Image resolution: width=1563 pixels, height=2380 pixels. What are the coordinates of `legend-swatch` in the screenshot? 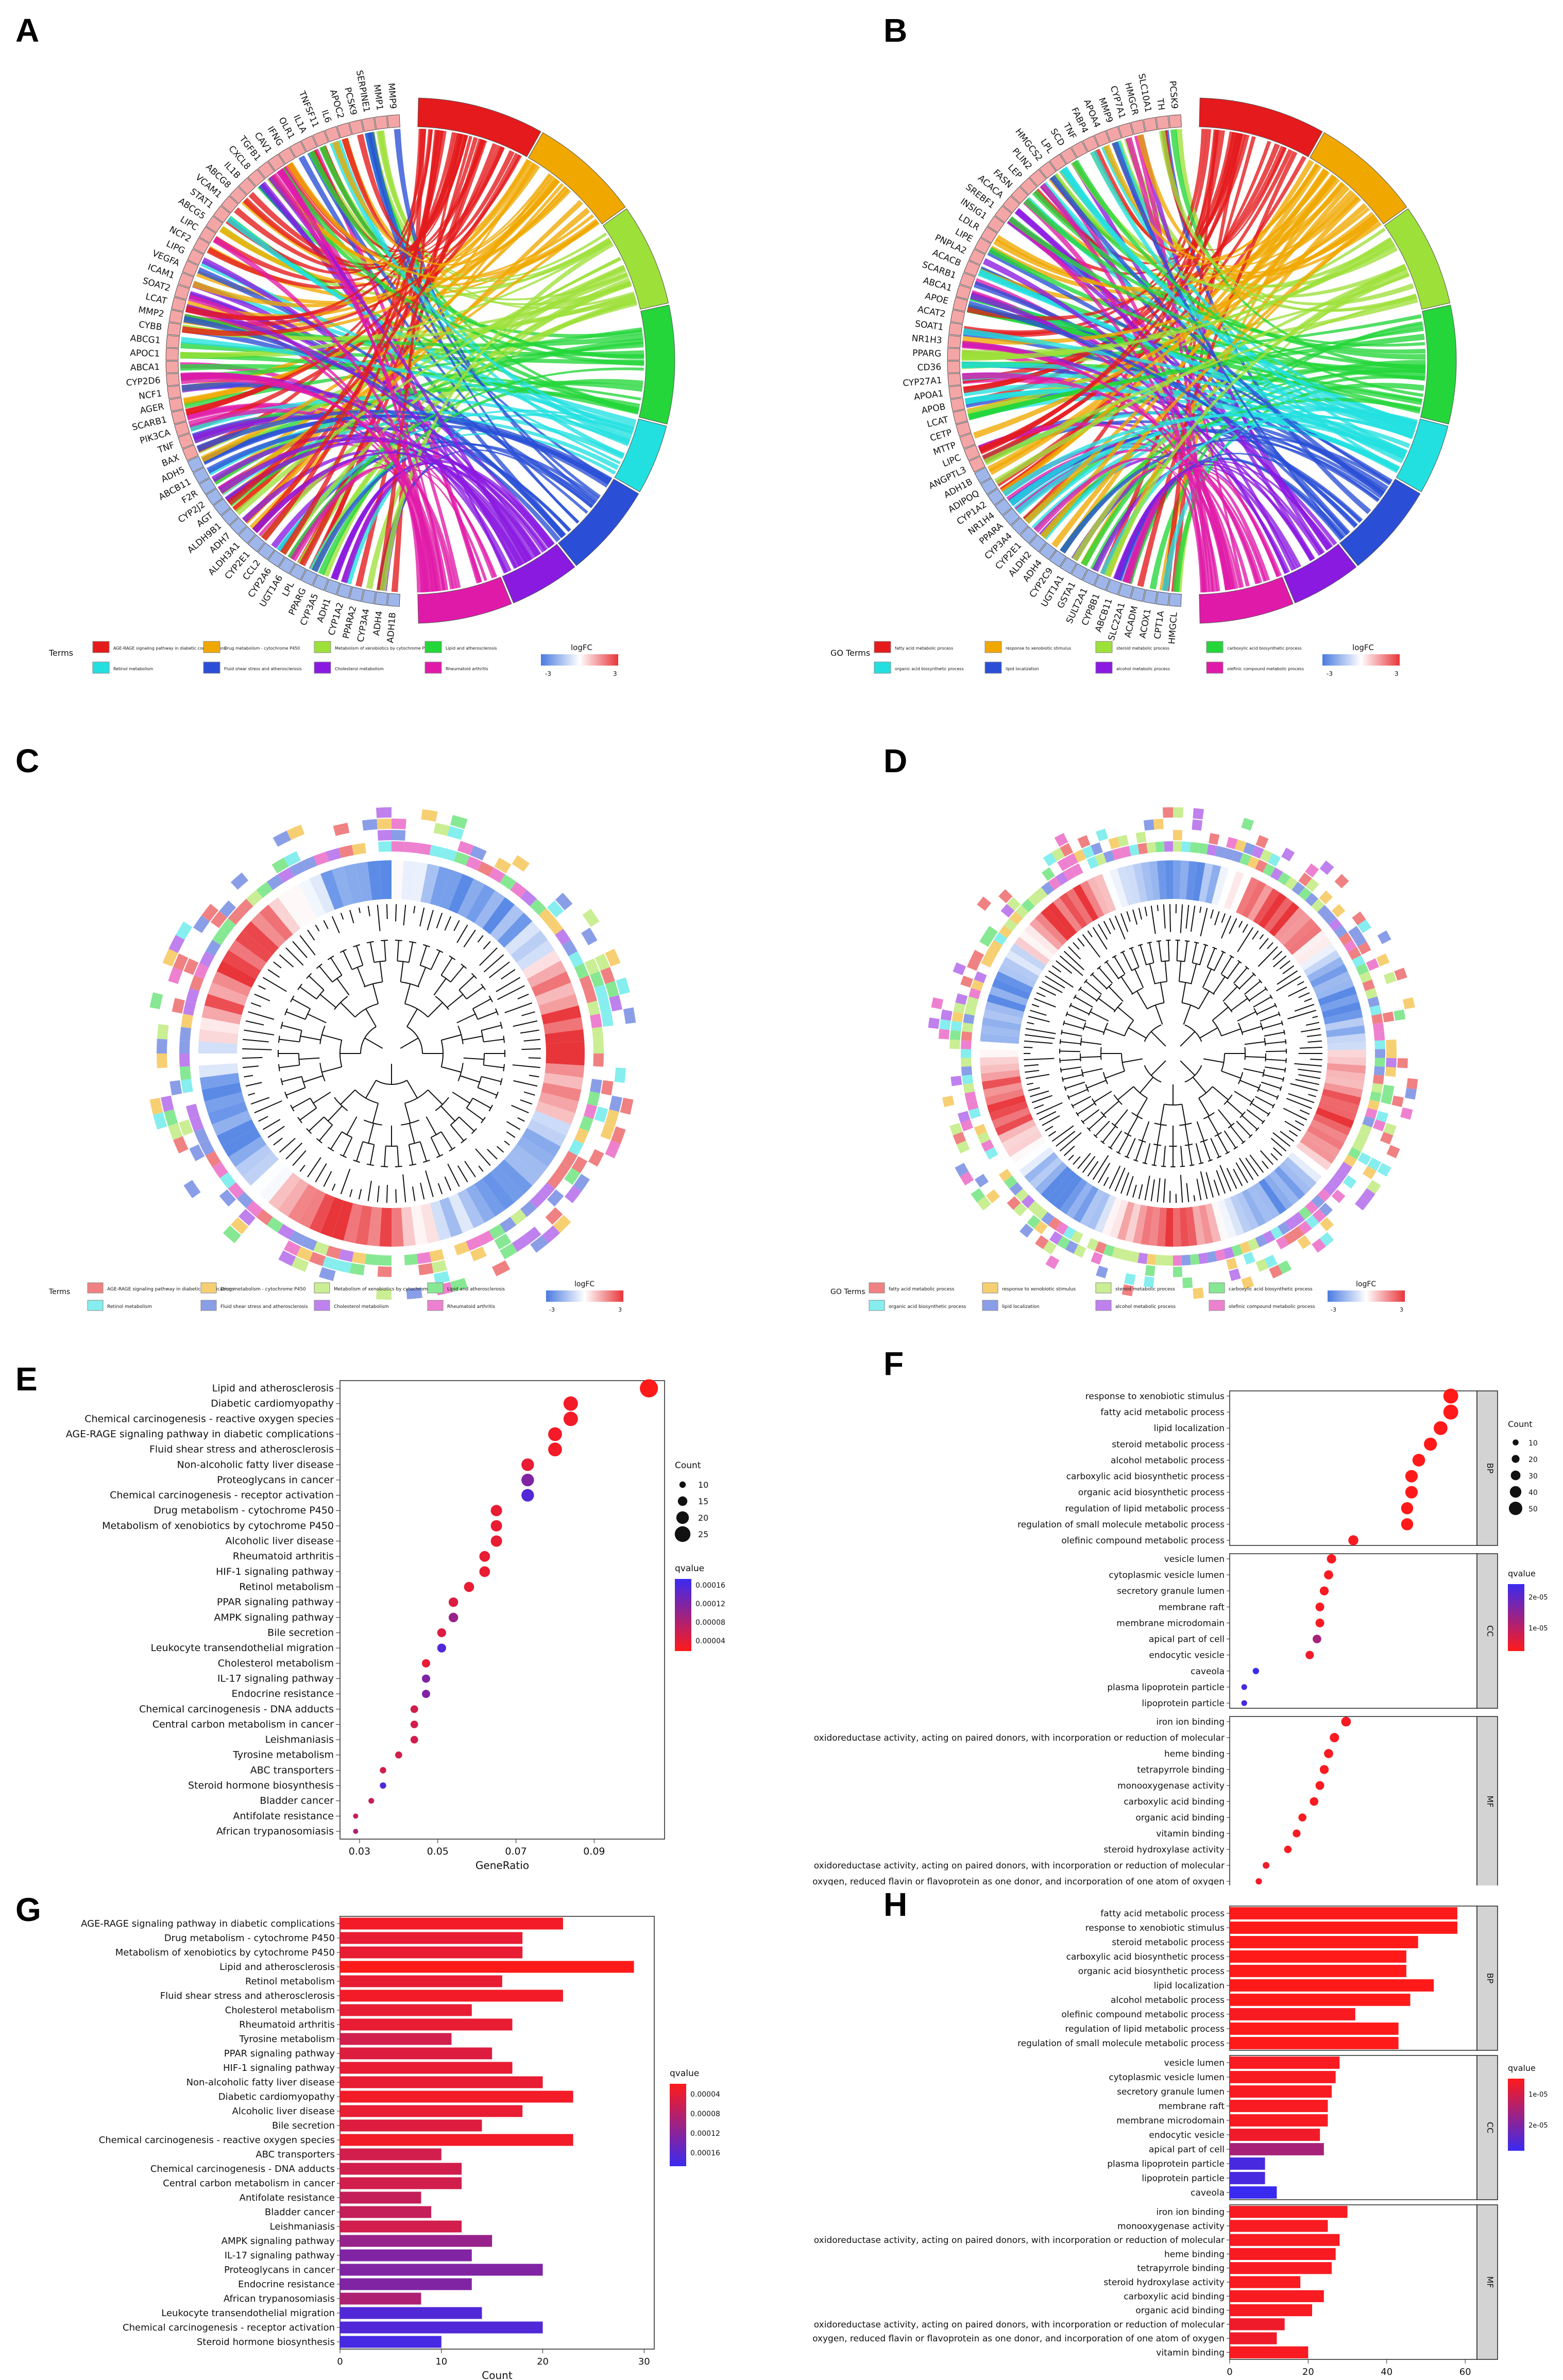 It's located at (993, 667).